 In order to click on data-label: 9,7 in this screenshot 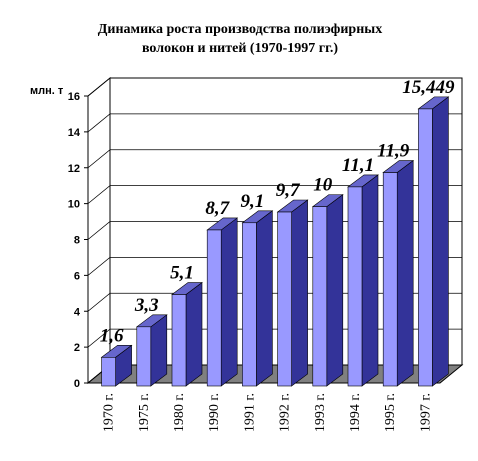, I will do `click(288, 190)`.